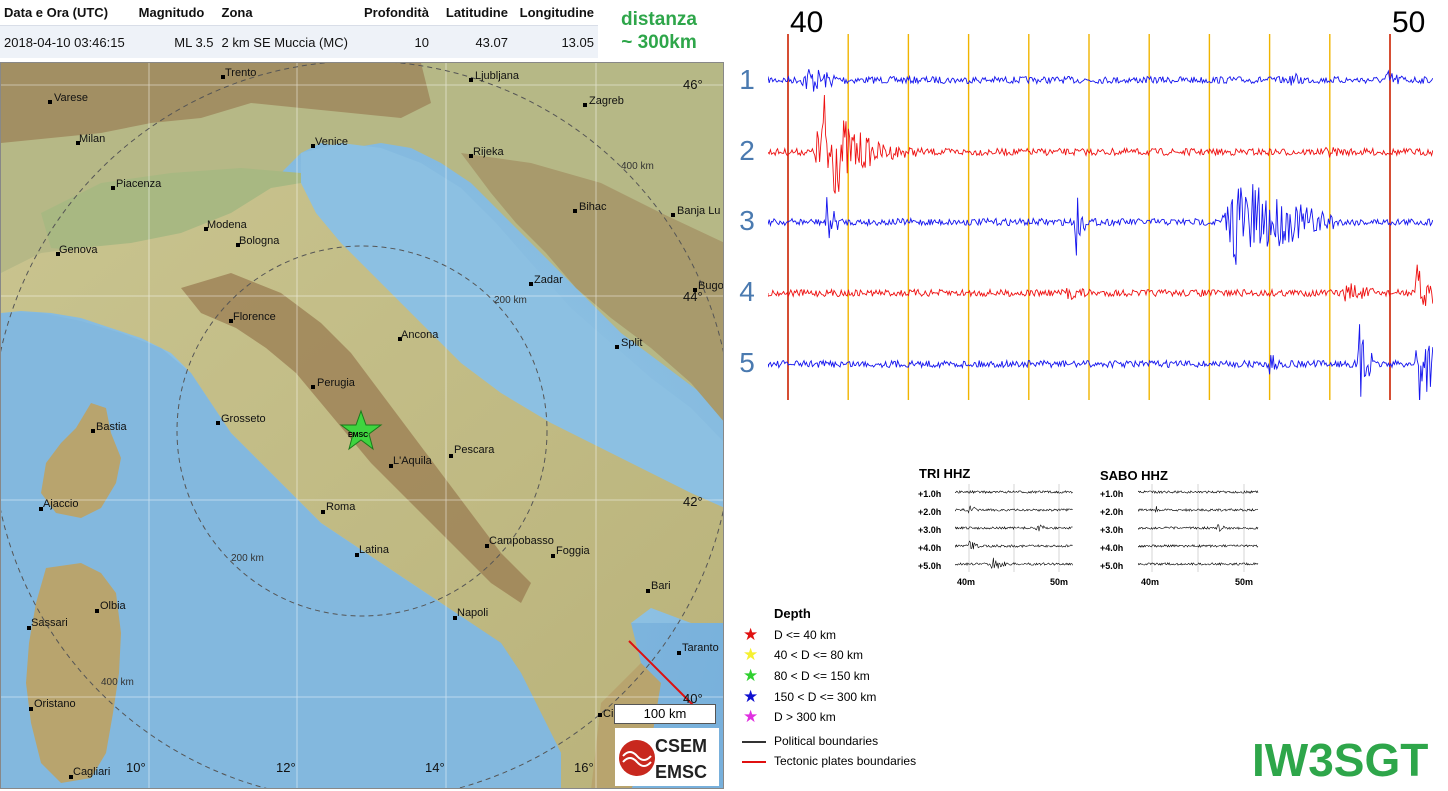 This screenshot has height=791, width=1448. Describe the element at coordinates (67, 41) in the screenshot. I see `cell-datetime: 2018-04-10 03:46:15` at that location.